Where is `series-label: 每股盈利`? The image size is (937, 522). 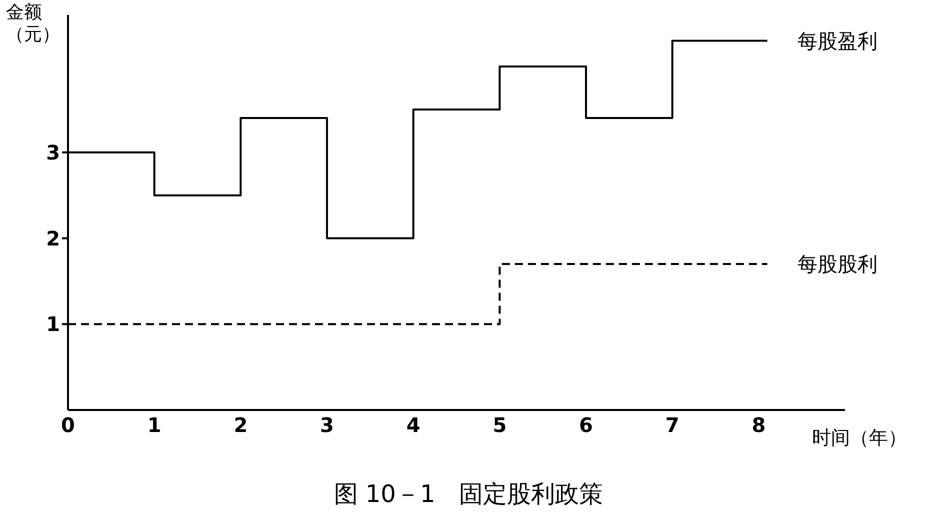
series-label: 每股盈利 is located at coordinates (837, 40).